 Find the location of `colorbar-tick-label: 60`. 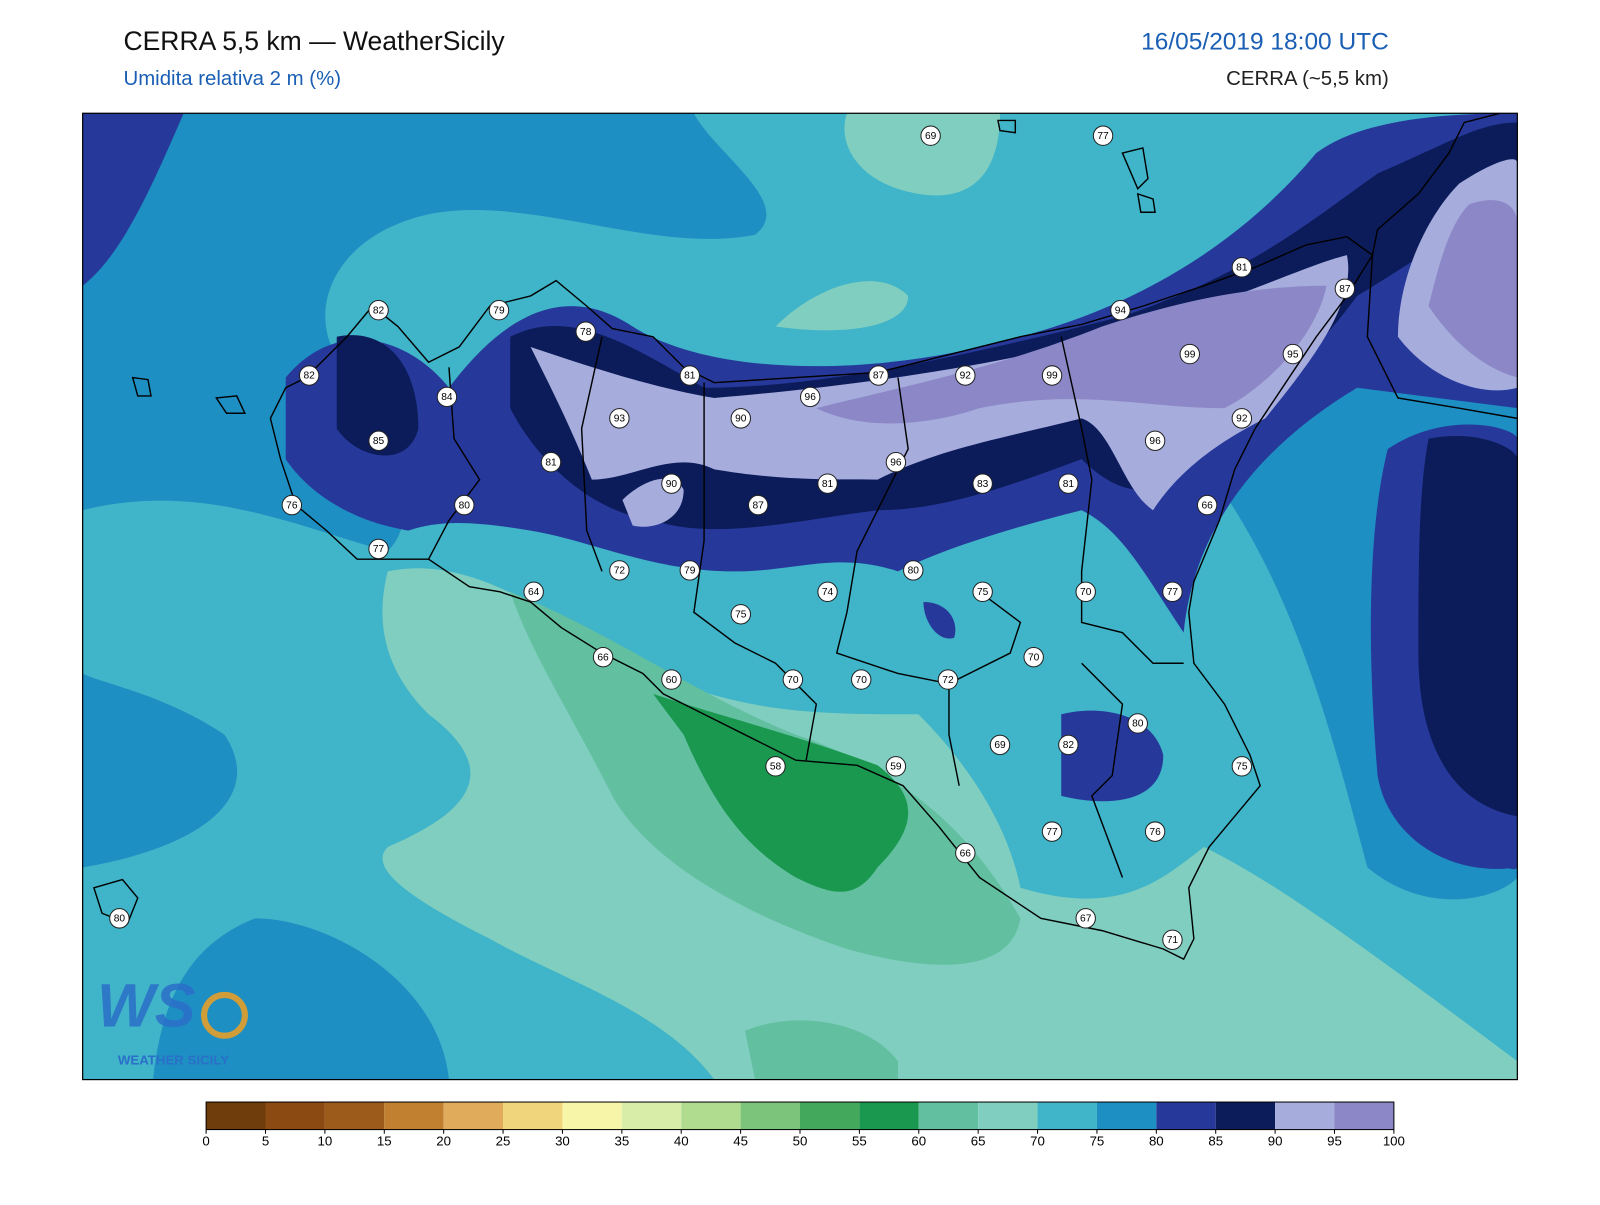

colorbar-tick-label: 60 is located at coordinates (918, 1140).